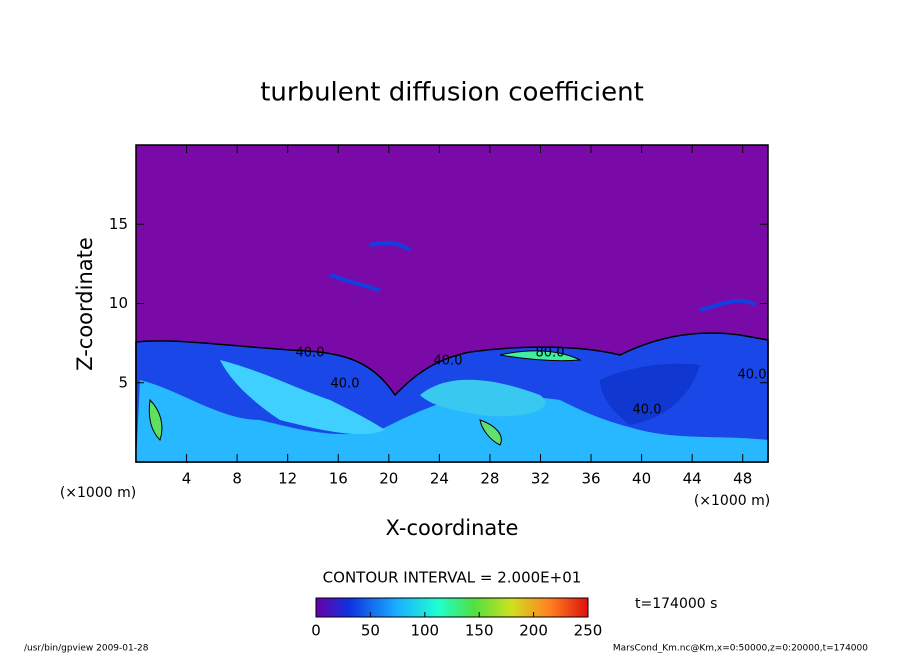 The width and height of the screenshot is (904, 654). Describe the element at coordinates (338, 479) in the screenshot. I see `x-tick-label: 16` at that location.